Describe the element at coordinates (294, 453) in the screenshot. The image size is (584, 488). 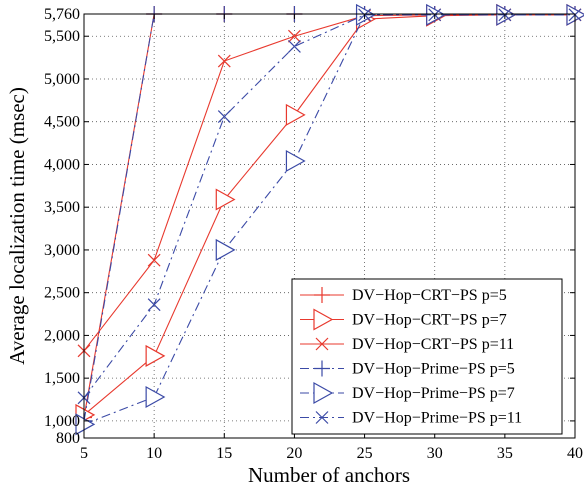
I see `x-tick-label: 20` at that location.